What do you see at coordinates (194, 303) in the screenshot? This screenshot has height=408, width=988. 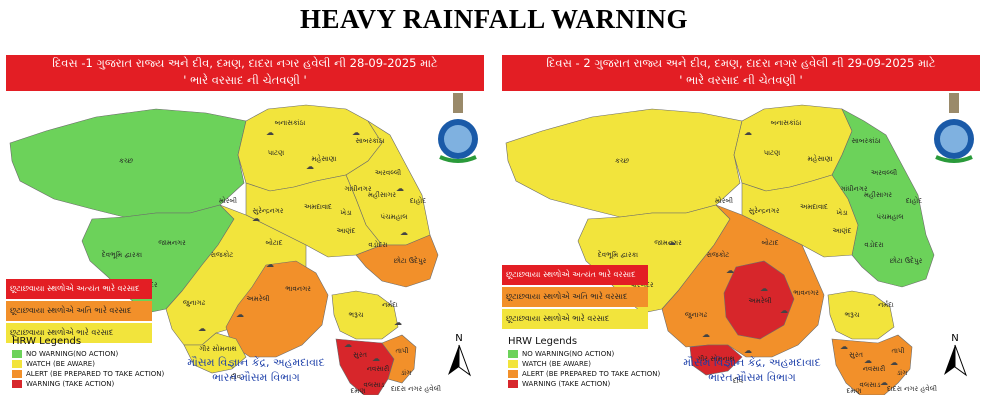 I see `label-junagadh: જુનાગઢ` at bounding box center [194, 303].